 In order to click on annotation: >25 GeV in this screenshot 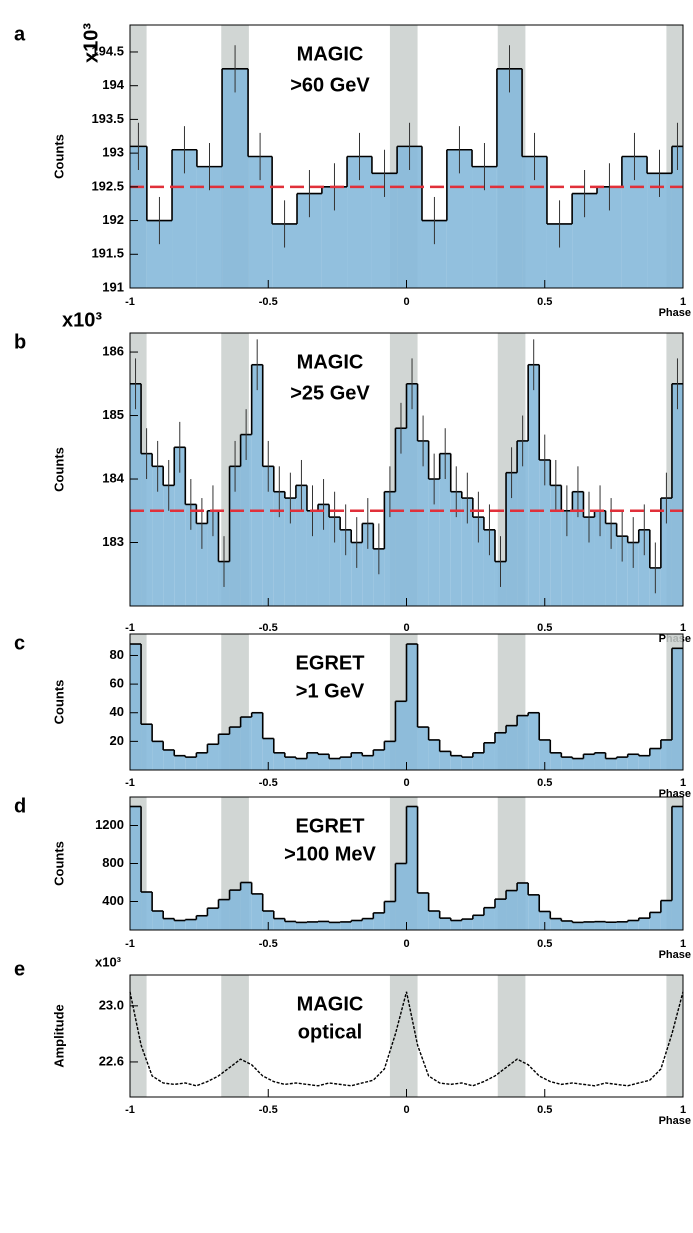, I will do `click(330, 393)`.